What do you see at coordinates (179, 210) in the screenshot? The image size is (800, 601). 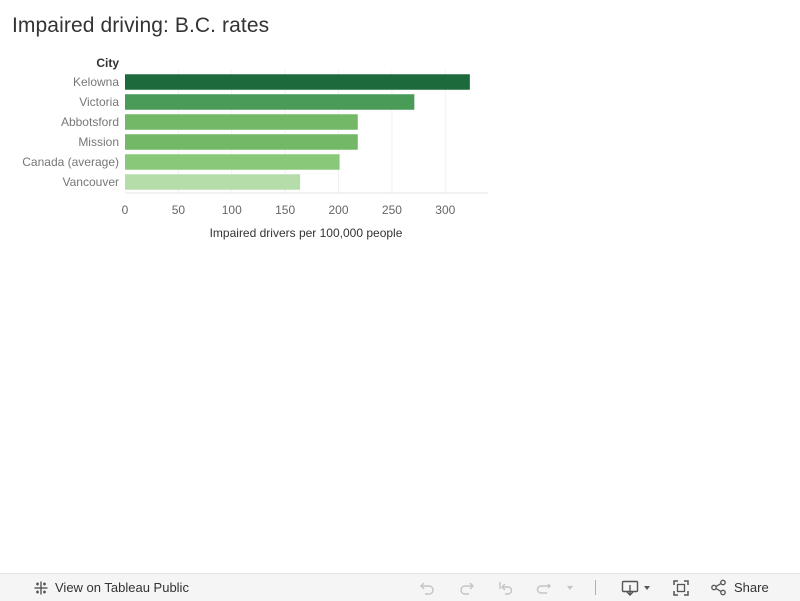 I see `x-tick-label: 50` at bounding box center [179, 210].